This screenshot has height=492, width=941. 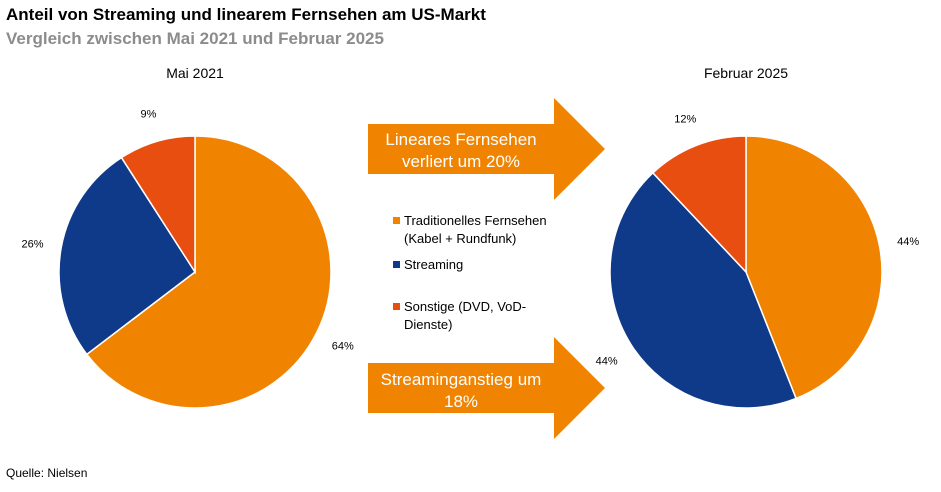 I want to click on pie-1-label-streaming: 26%, so click(x=32, y=244).